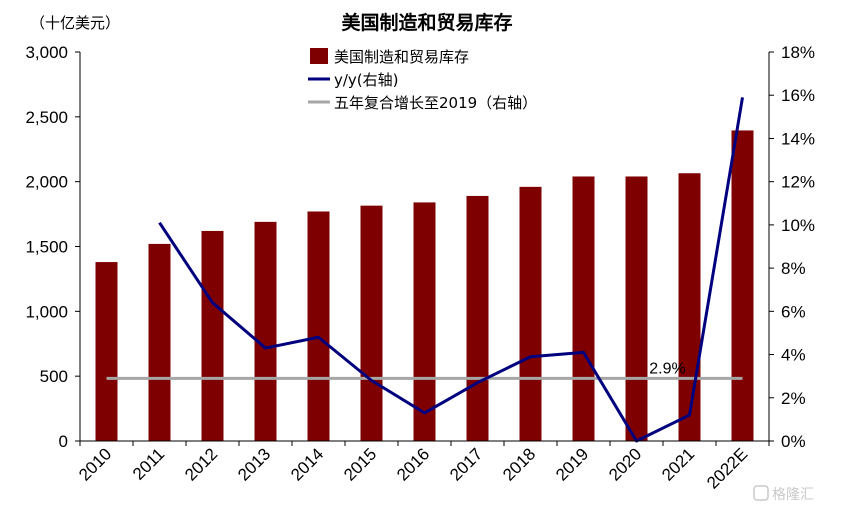 The height and width of the screenshot is (509, 844). Describe the element at coordinates (46, 52) in the screenshot. I see `left-tick-label: 3,000` at that location.